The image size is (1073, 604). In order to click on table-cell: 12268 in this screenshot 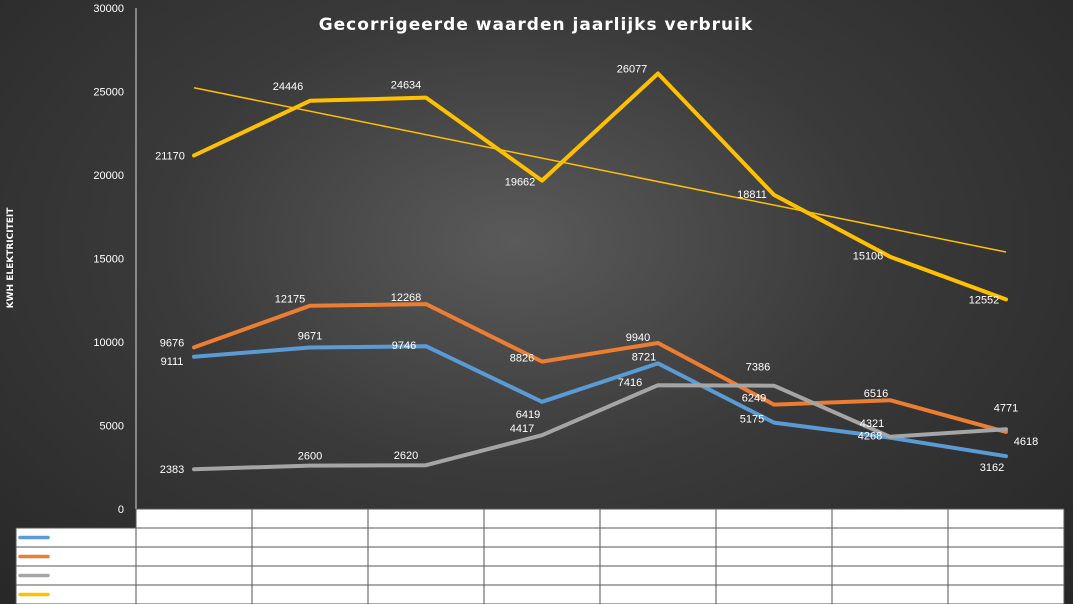, I will do `click(426, 558)`.